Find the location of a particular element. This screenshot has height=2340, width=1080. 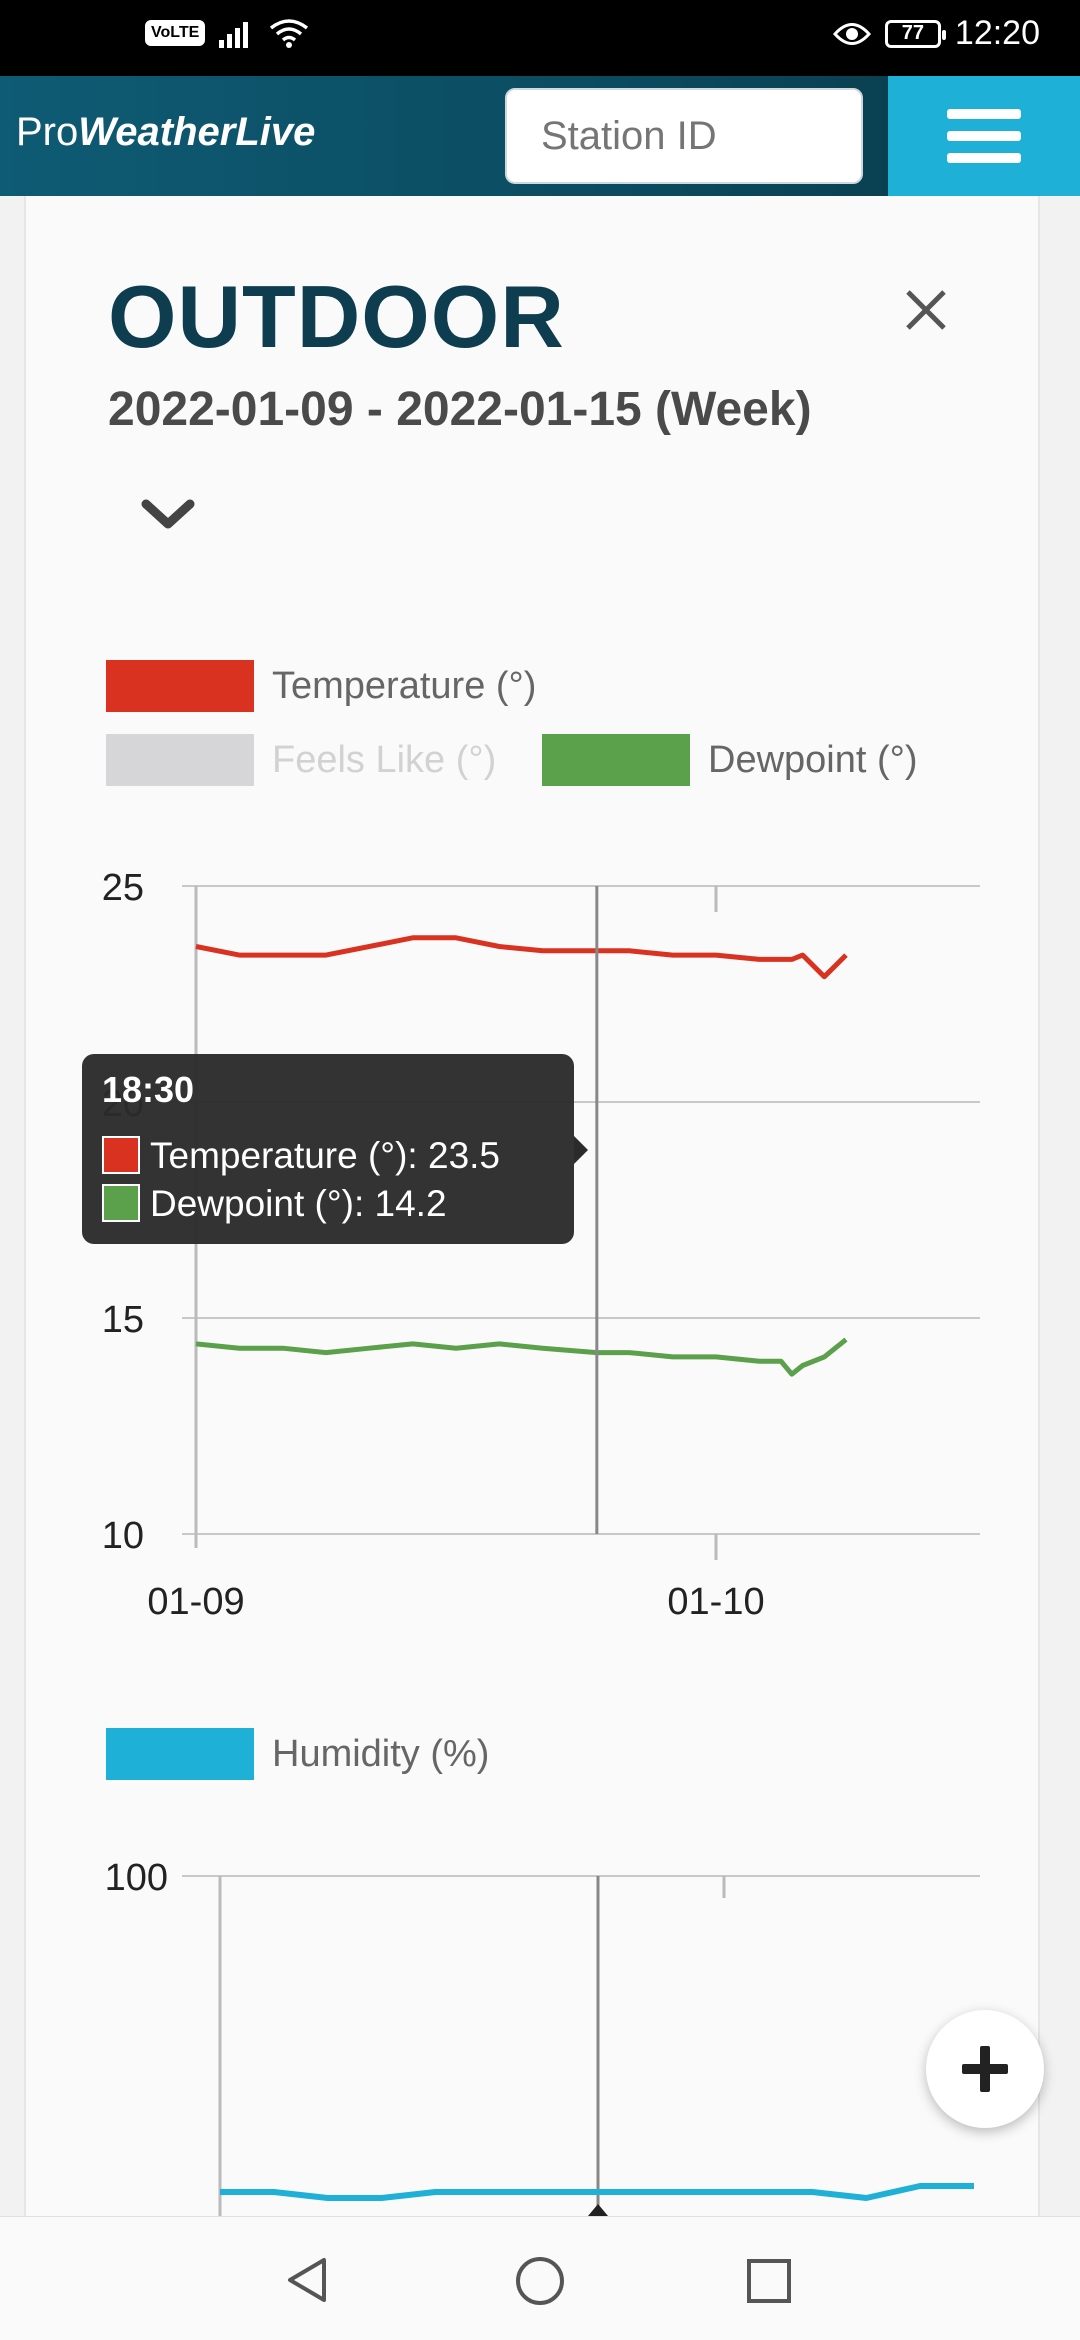

tooltip-swatch-temperature is located at coordinates (121, 1155).